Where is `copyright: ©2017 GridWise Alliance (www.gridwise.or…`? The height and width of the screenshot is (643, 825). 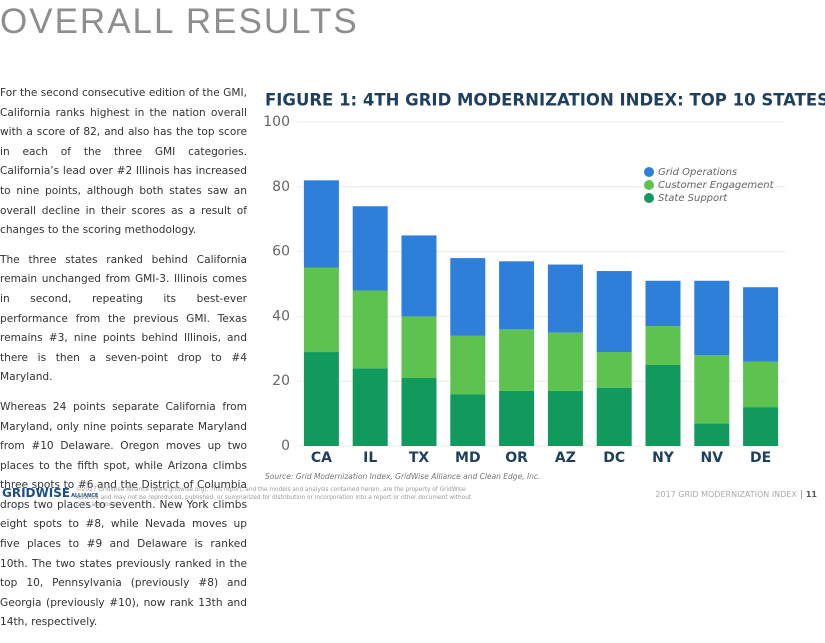
copyright: ©2017 GridWise Alliance (www.gridwise.or… is located at coordinates (274, 497).